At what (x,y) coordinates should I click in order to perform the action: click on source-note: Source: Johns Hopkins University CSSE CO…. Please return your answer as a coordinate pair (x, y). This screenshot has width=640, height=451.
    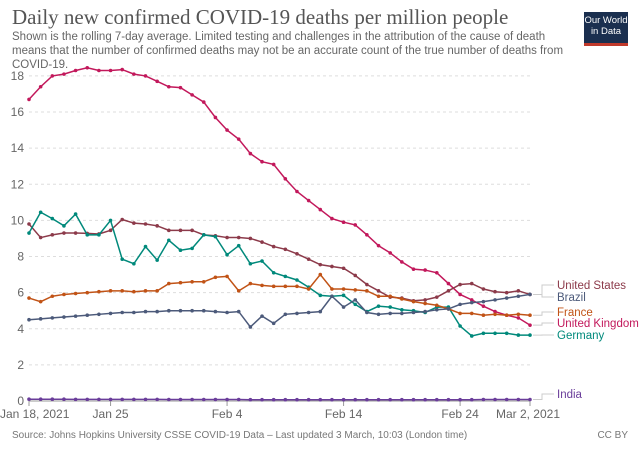
    Looking at the image, I should click on (240, 435).